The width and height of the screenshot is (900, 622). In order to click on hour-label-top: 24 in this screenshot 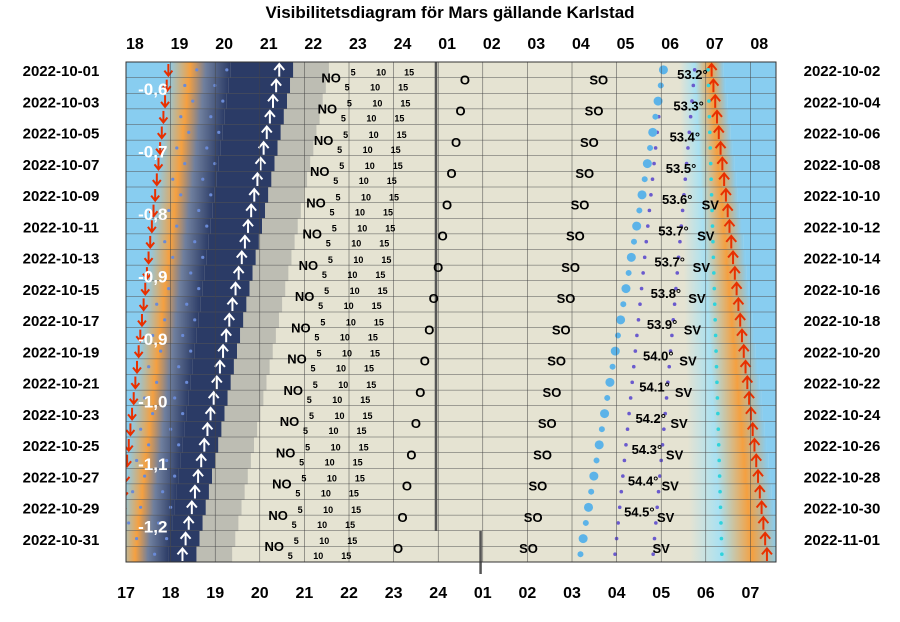, I will do `click(403, 44)`.